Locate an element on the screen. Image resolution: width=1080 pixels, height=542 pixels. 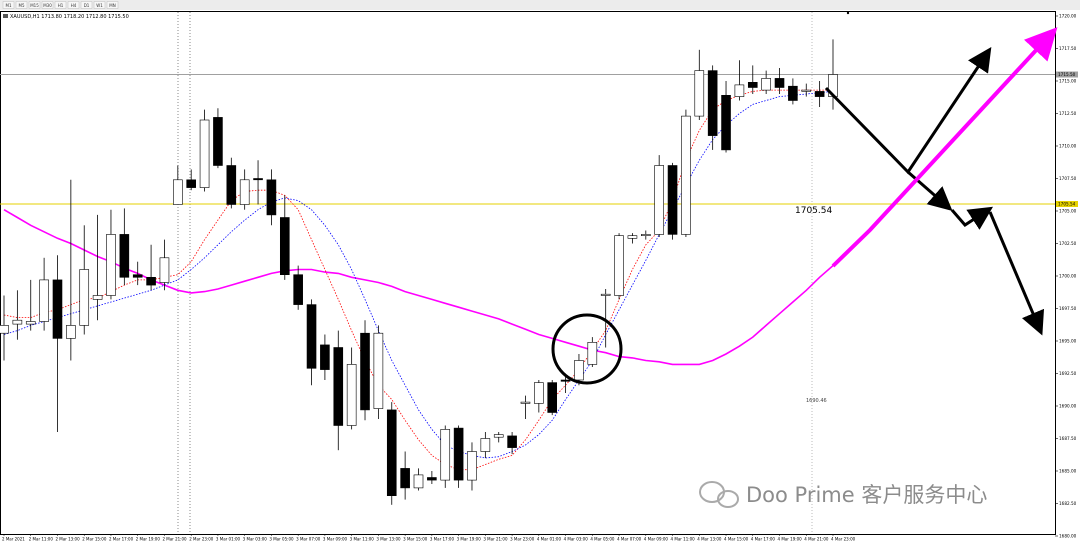
toolbar-button-label: M30 is located at coordinates (47, 5).